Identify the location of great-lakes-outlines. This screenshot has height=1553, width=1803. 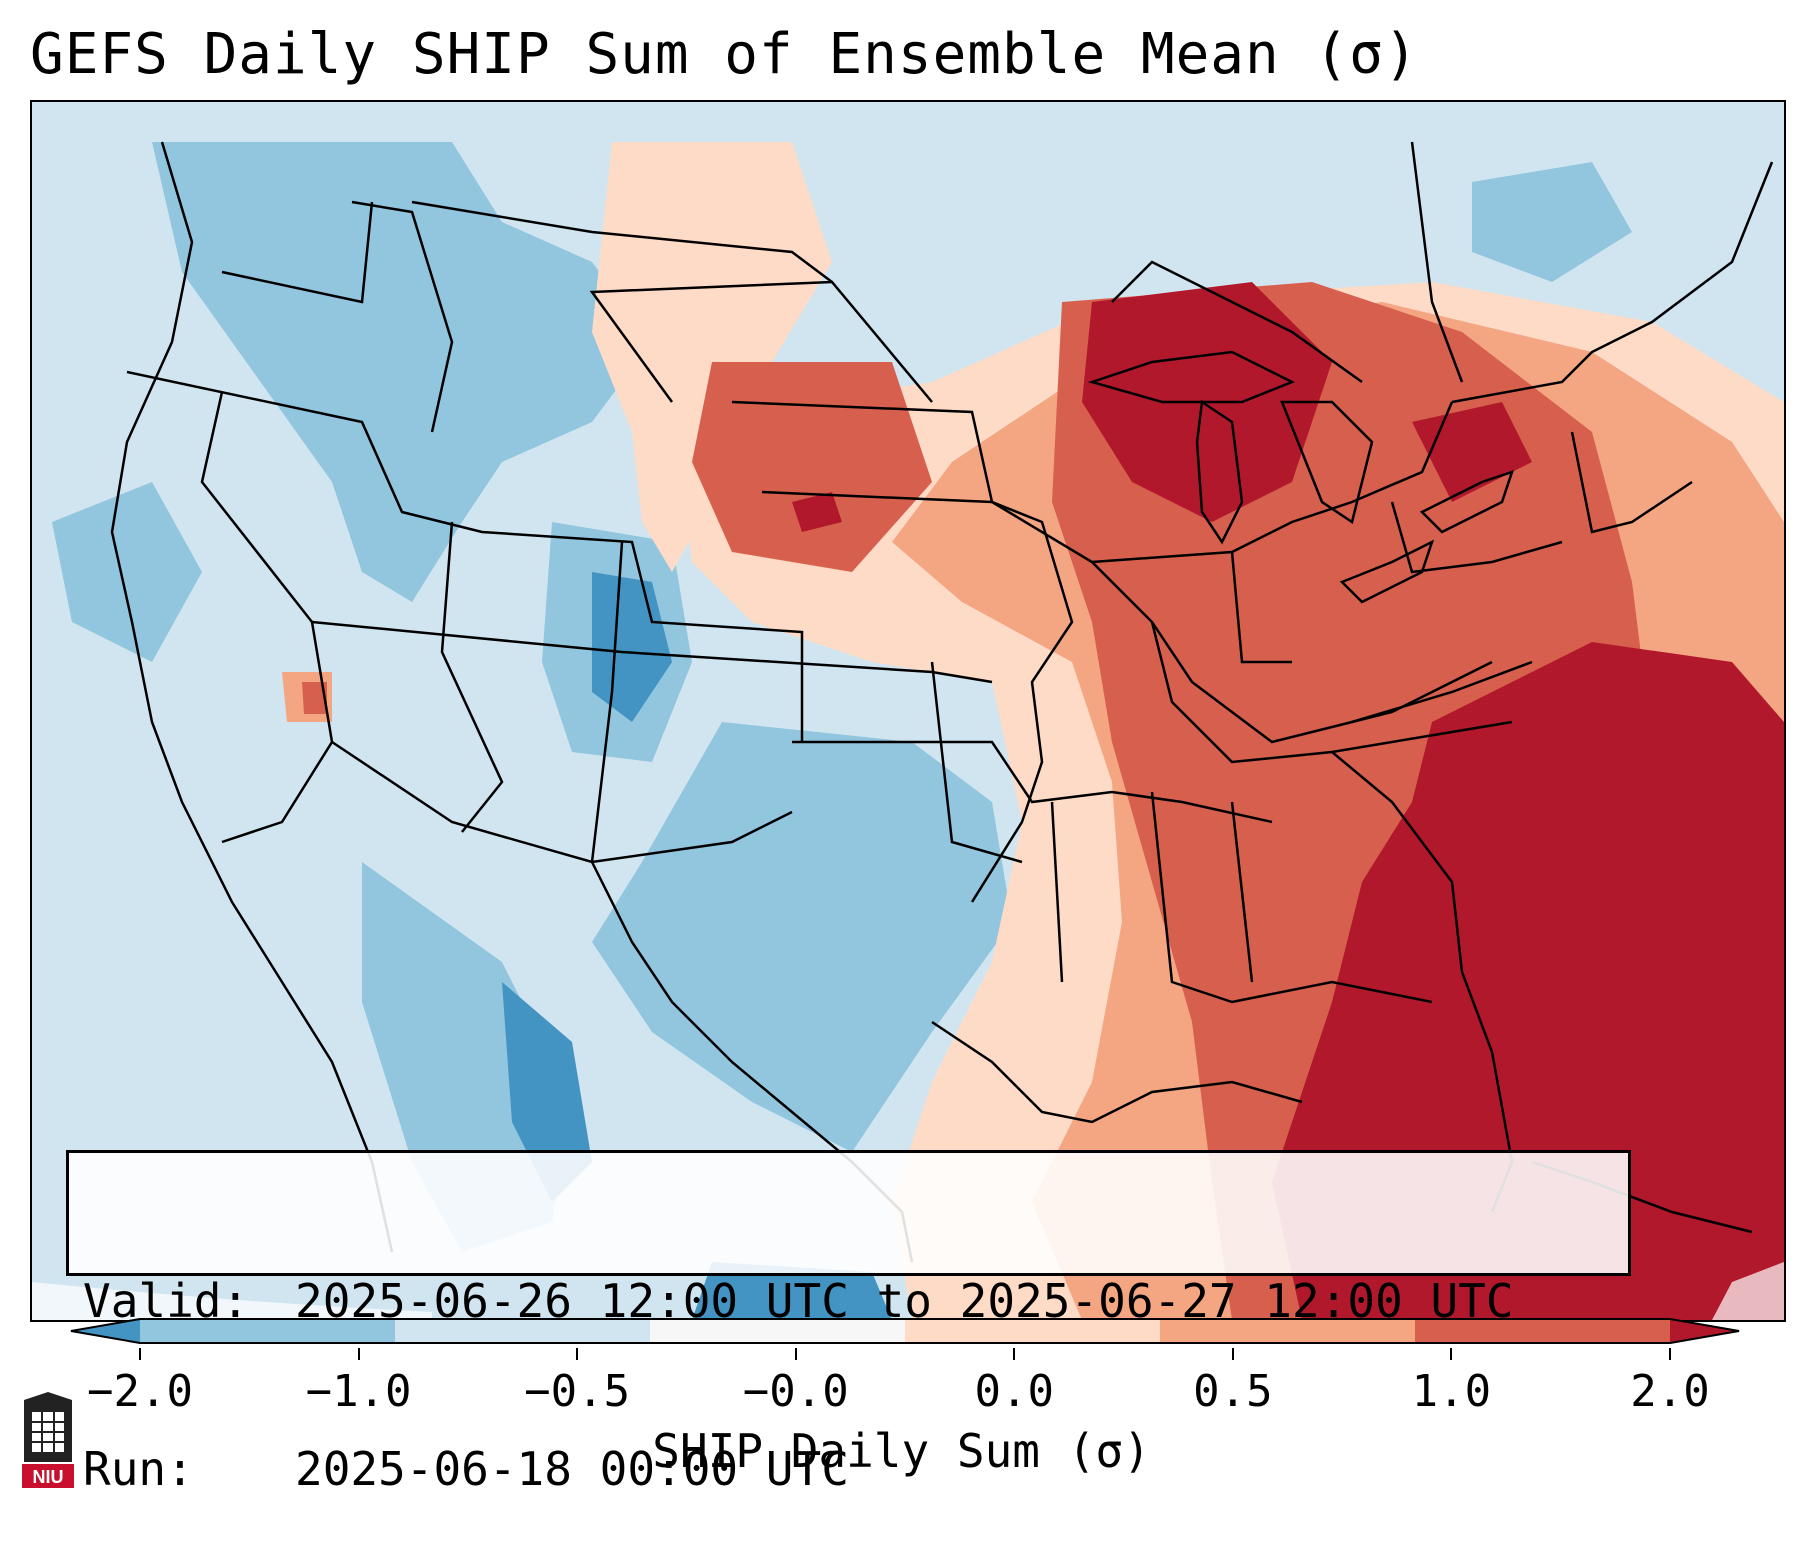
(1300, 477).